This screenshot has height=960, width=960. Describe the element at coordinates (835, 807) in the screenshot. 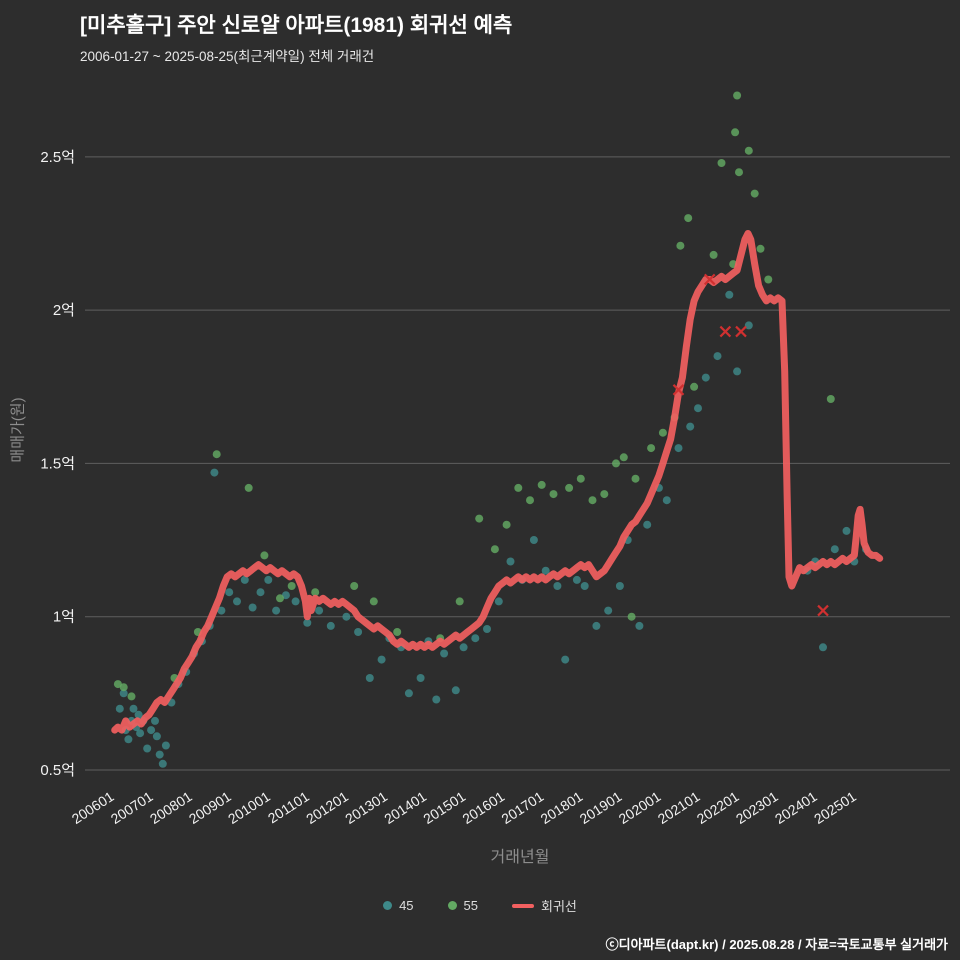

I see `svg-text: 202501` at that location.